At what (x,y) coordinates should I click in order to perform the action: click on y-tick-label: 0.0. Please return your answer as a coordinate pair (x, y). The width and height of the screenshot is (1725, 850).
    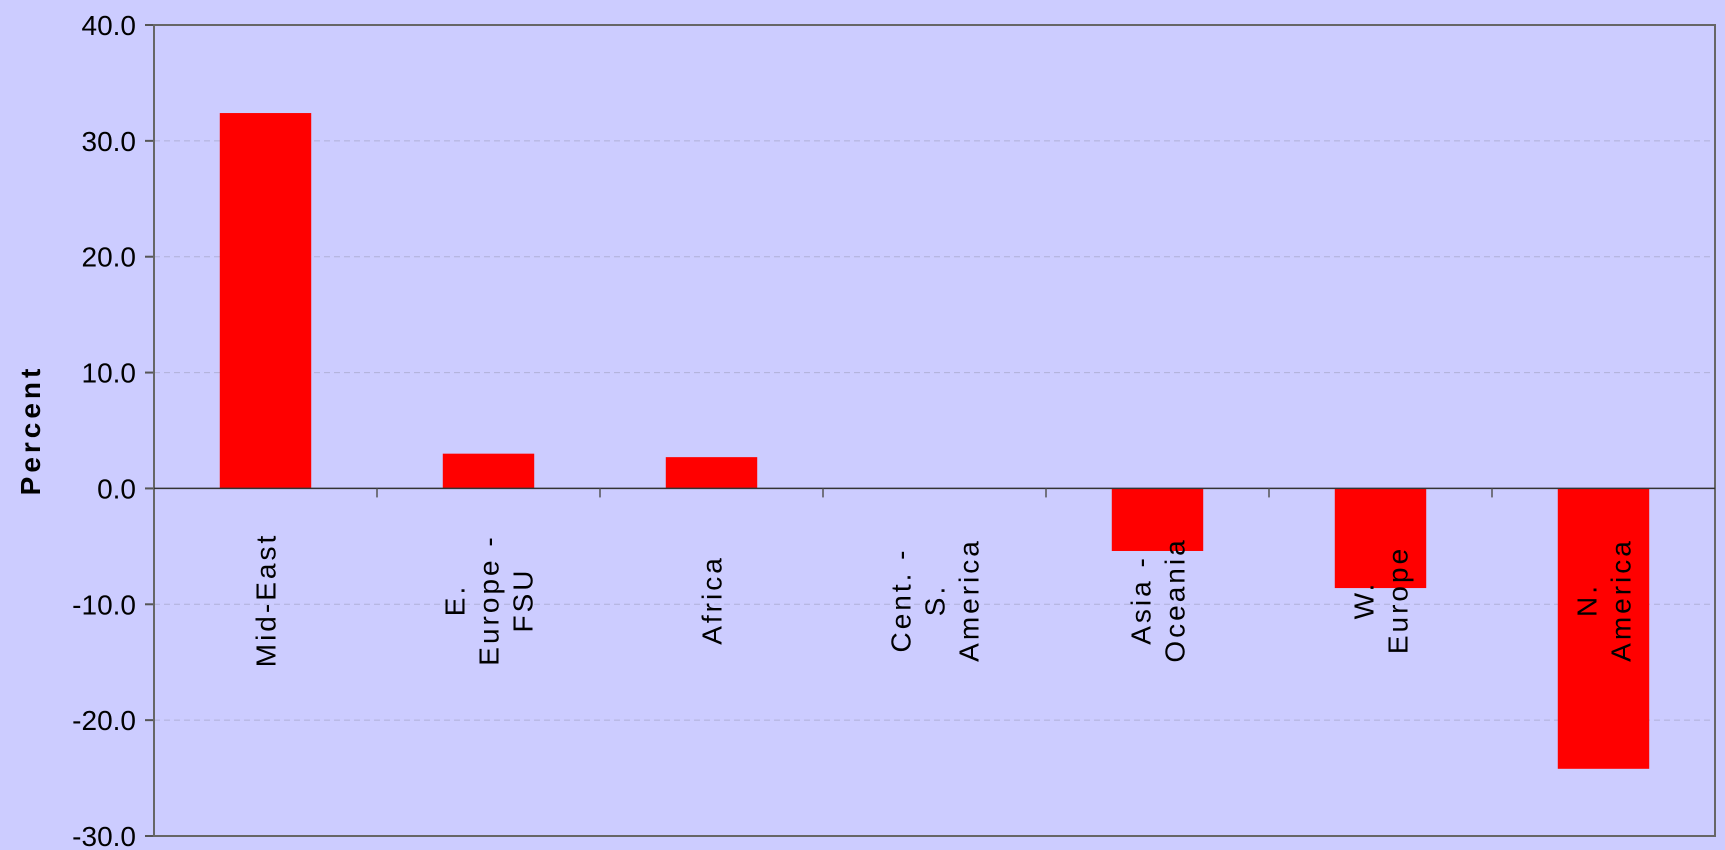
    Looking at the image, I should click on (116, 488).